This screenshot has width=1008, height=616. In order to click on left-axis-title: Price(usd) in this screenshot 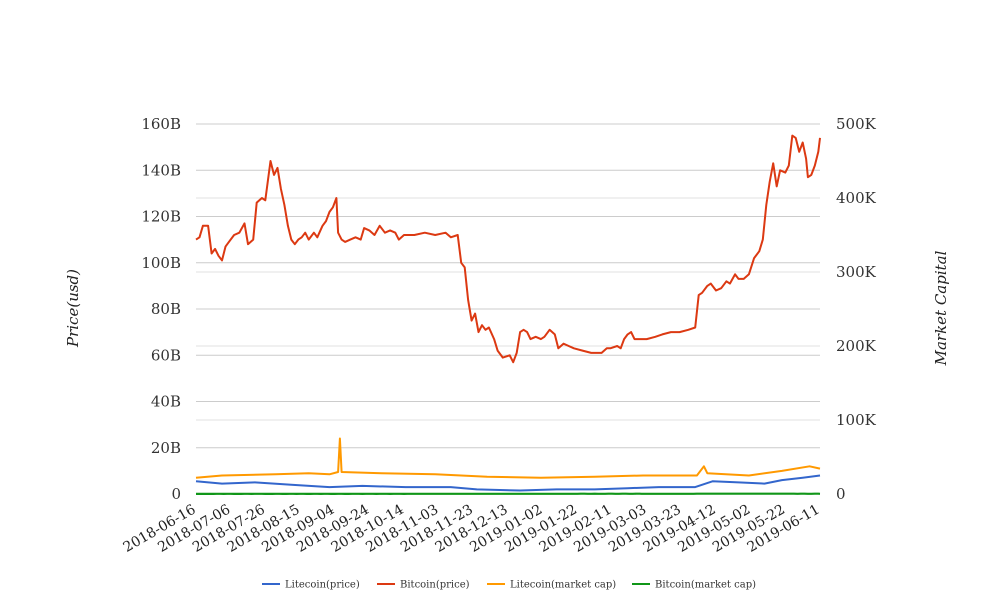, I will do `click(73, 308)`.